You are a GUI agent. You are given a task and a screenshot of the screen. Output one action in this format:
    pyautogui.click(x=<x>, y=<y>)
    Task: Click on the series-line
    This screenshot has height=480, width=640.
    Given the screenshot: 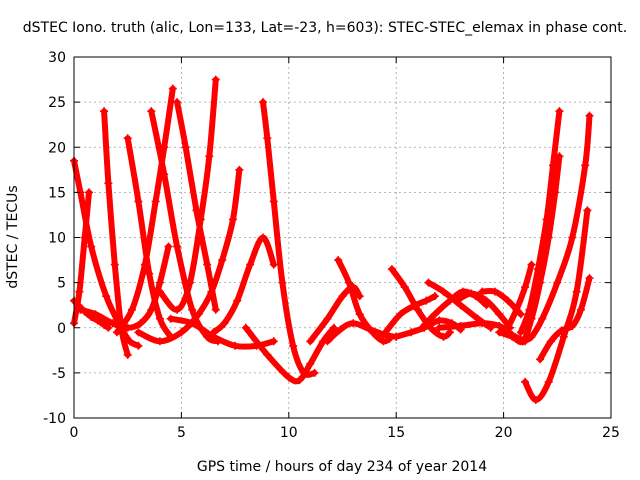 What is the action you would take?
    pyautogui.click(x=519, y=296)
    